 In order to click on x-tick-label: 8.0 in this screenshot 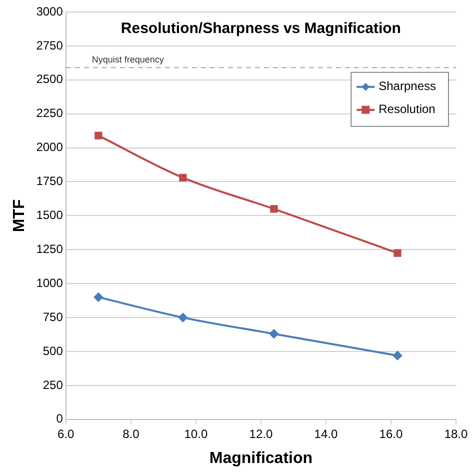, I will do `click(131, 433)`.